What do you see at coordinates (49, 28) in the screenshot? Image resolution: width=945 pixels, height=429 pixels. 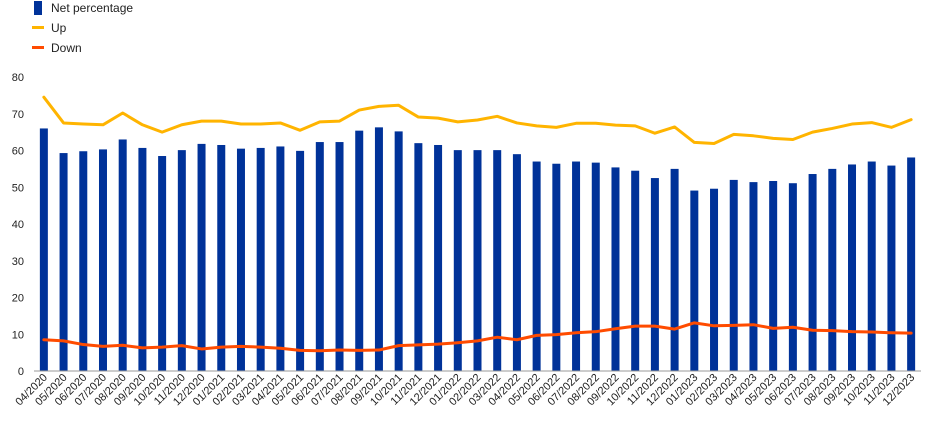 I see `legend-item-up: Up` at bounding box center [49, 28].